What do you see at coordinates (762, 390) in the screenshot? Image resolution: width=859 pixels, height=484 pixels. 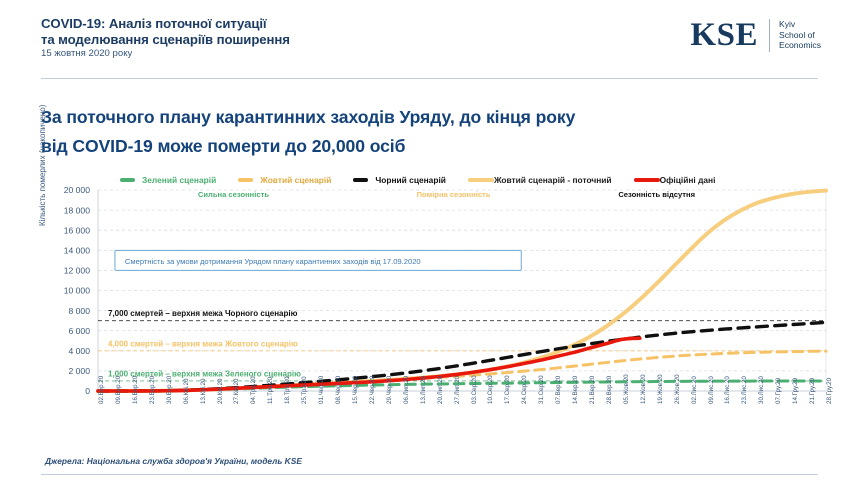 I see `x-axis-tick-label: 30.Лис.20` at bounding box center [762, 390].